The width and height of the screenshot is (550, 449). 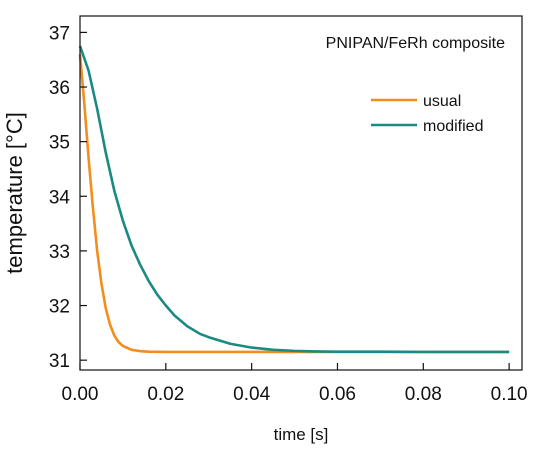 I want to click on x-tick-label: 0.10, so click(x=509, y=394).